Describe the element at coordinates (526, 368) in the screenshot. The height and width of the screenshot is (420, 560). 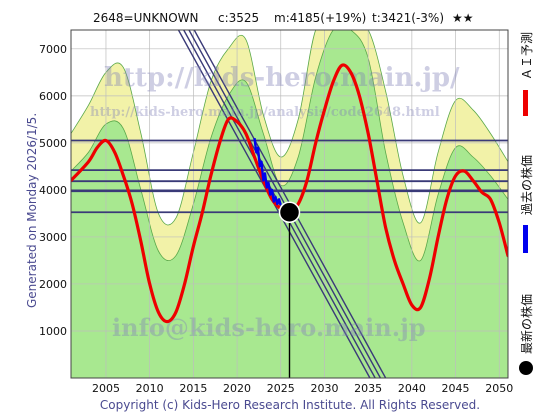
I see `legend-dot-latest` at that location.